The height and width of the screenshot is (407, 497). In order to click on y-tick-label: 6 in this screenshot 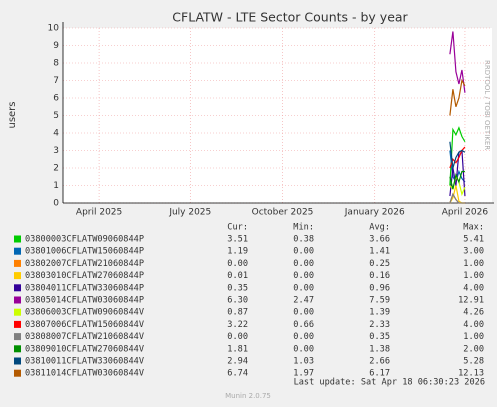, I will do `click(56, 99)`.